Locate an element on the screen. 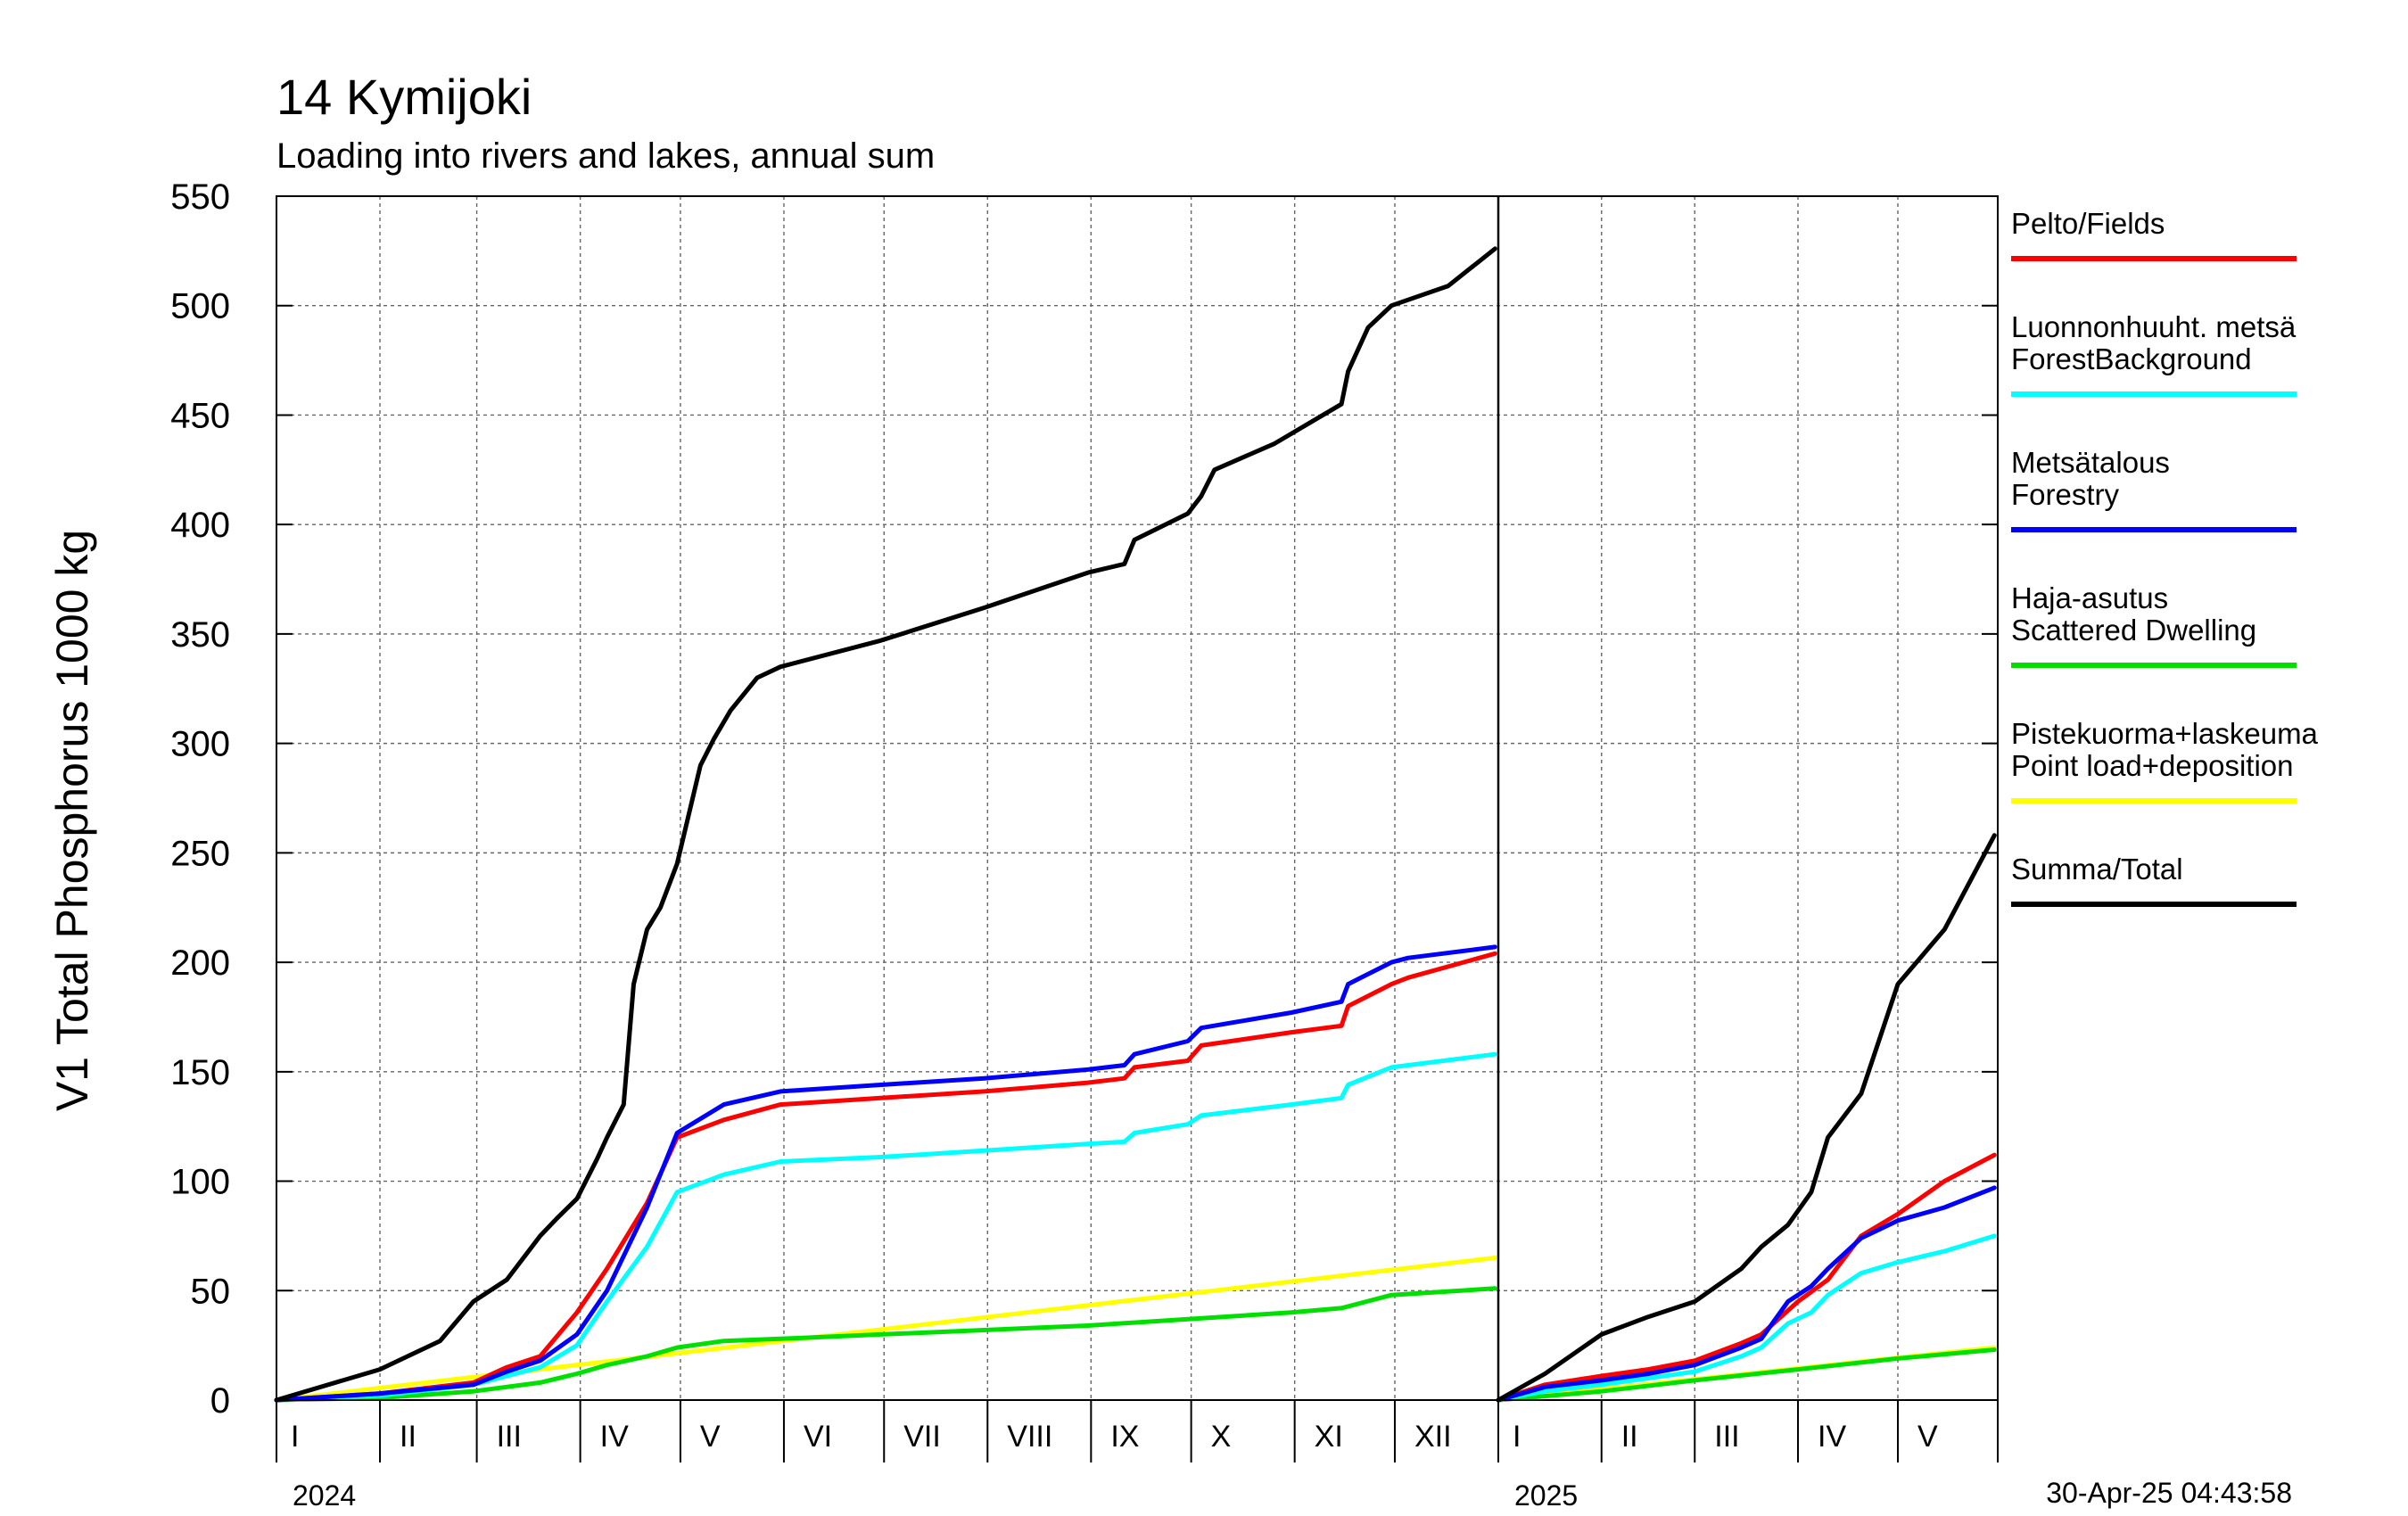 The height and width of the screenshot is (1516, 2408). series-line-fields-2025 is located at coordinates (1746, 1277).